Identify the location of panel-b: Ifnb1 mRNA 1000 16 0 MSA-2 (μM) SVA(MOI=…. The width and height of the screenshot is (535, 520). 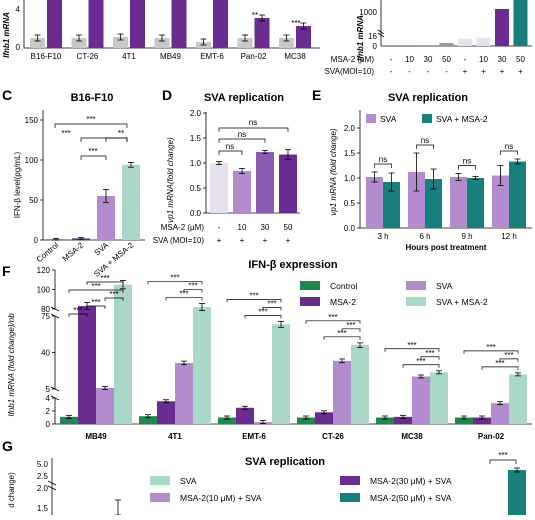
(428, 38).